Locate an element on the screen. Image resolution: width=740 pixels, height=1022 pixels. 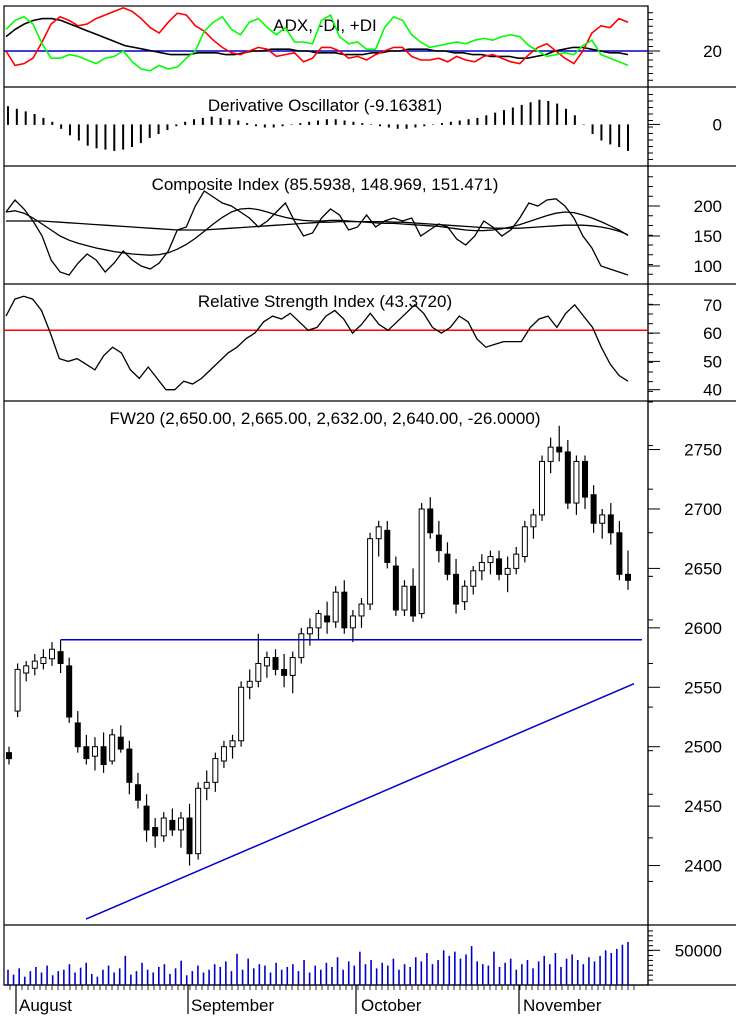
composite-tick-label-100: 100 is located at coordinates (708, 266).